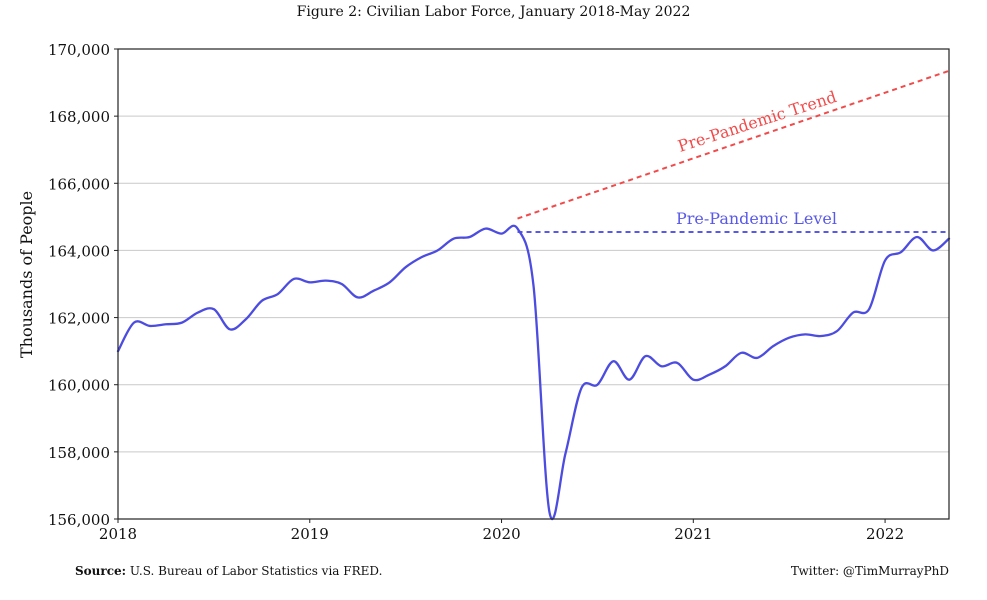  What do you see at coordinates (79, 453) in the screenshot?
I see `y-tick-label: 158,000` at bounding box center [79, 453].